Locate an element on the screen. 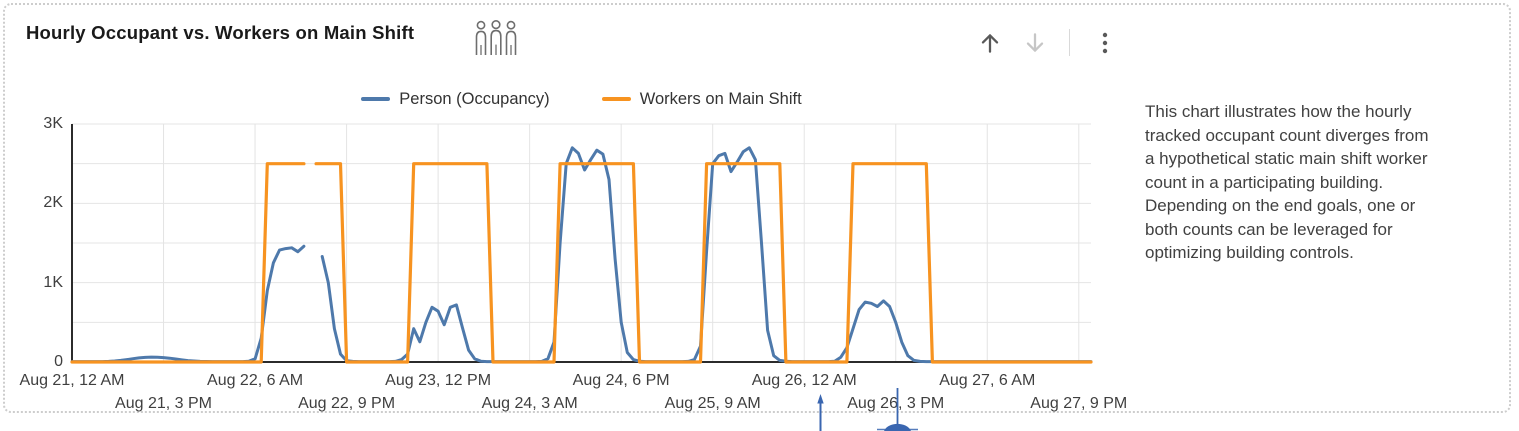 Image resolution: width=1519 pixels, height=431 pixels. x-axis-tick-label: Aug 21, 12 AM is located at coordinates (72, 380).